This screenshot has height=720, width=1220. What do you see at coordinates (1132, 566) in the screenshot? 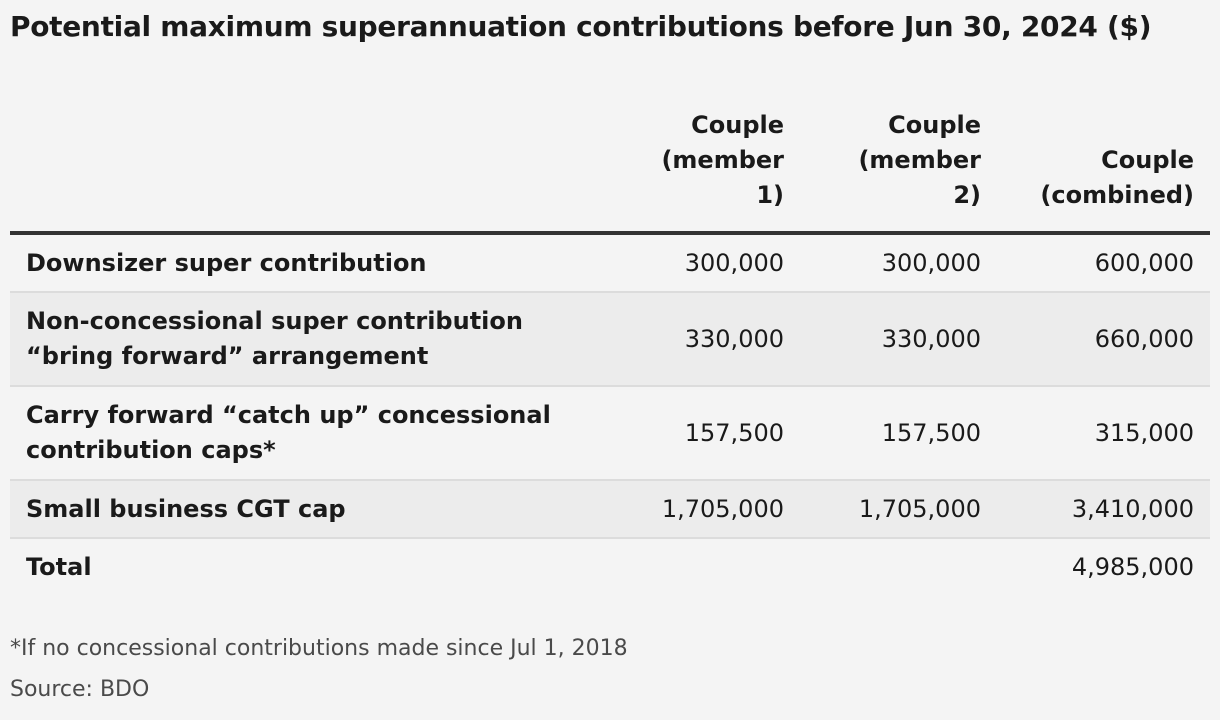
I see `cell-combined: 4,985,000` at bounding box center [1132, 566].